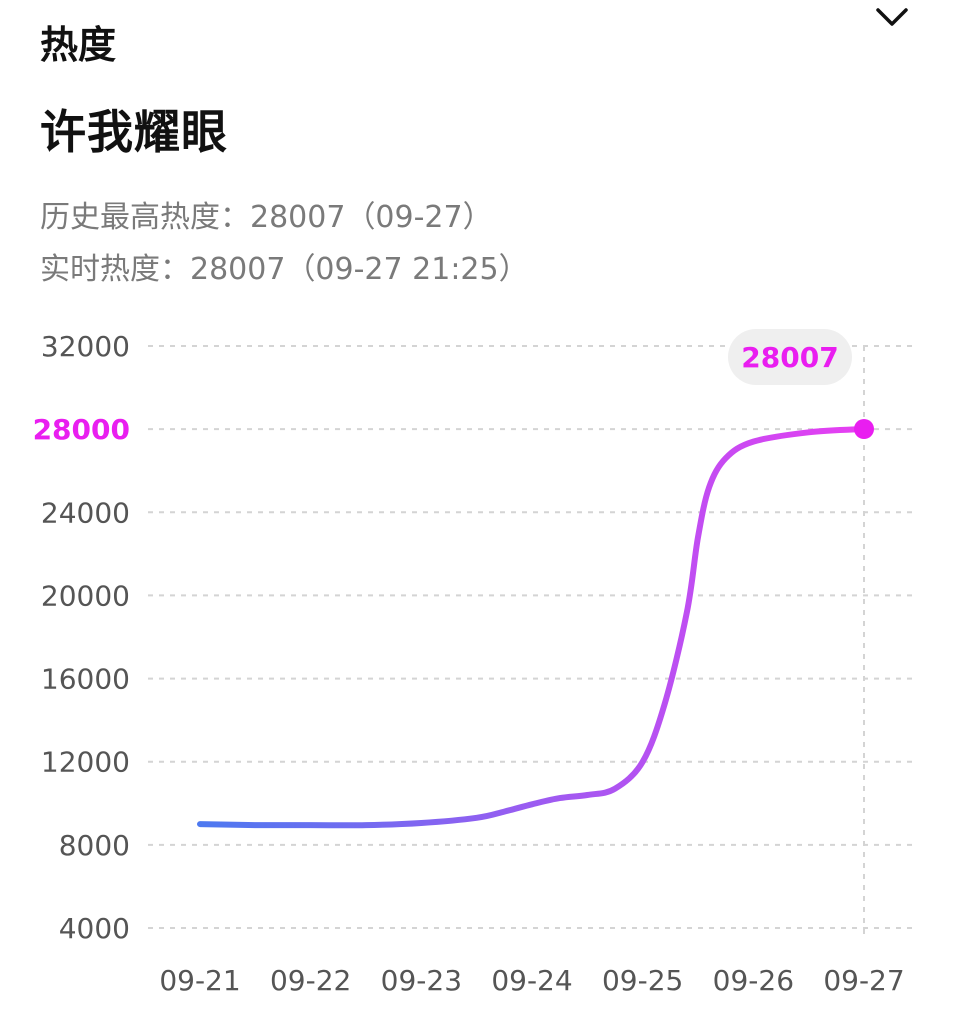 This screenshot has height=1023, width=960. What do you see at coordinates (78, 45) in the screenshot?
I see `section-title: 热度` at bounding box center [78, 45].